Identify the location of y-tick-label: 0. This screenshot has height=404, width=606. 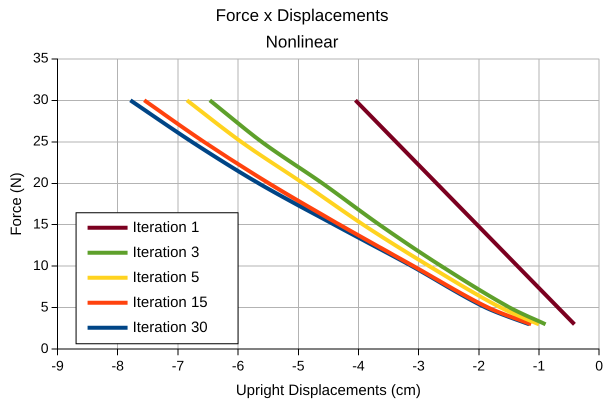
(44, 348).